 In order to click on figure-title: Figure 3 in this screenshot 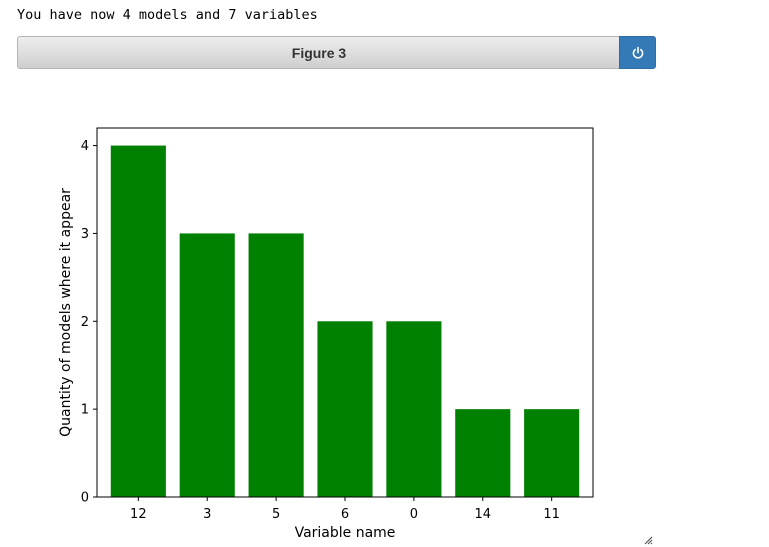, I will do `click(319, 52)`.